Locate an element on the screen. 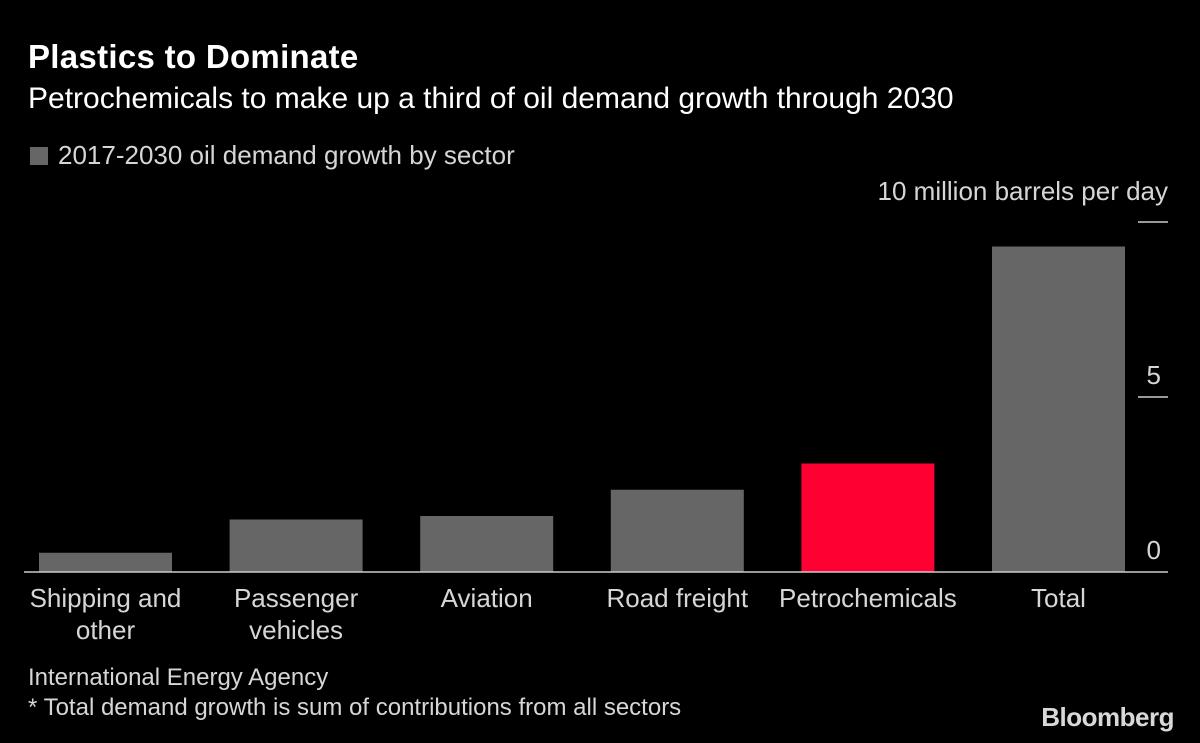 This screenshot has height=743, width=1200. y-tick-label-1: 5 is located at coordinates (1154, 375).